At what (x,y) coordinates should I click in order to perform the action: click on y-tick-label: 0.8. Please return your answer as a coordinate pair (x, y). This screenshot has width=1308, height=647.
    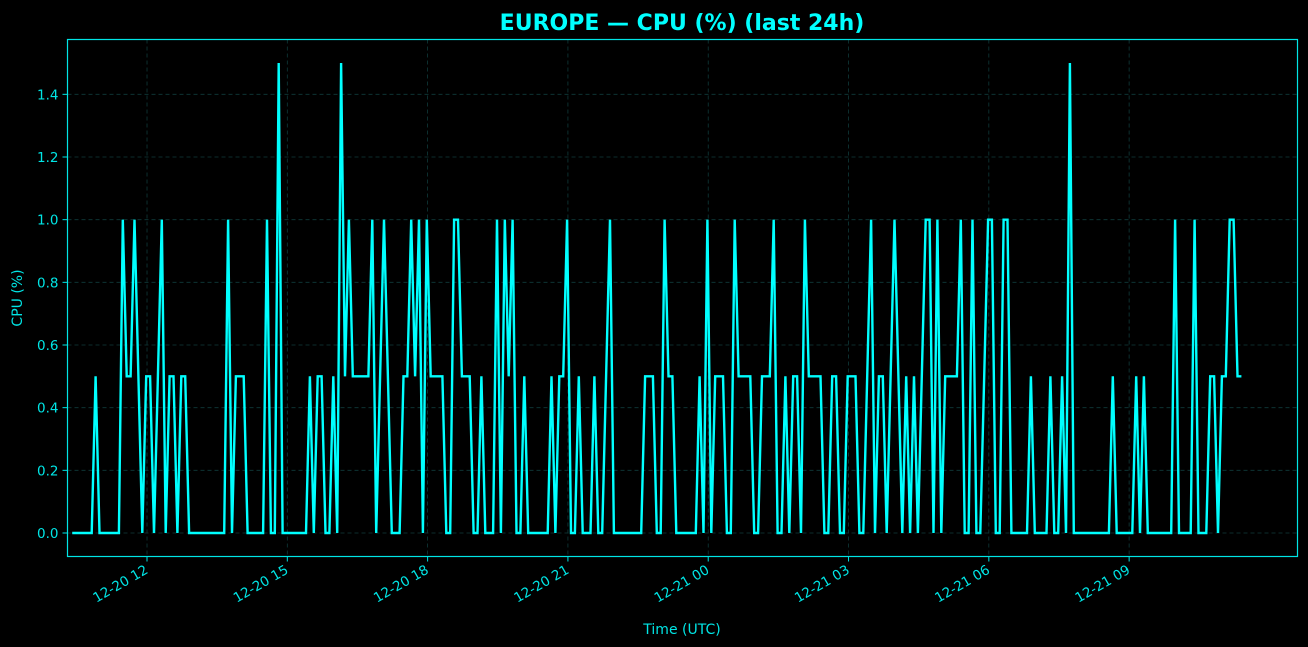
    Looking at the image, I should click on (47, 283).